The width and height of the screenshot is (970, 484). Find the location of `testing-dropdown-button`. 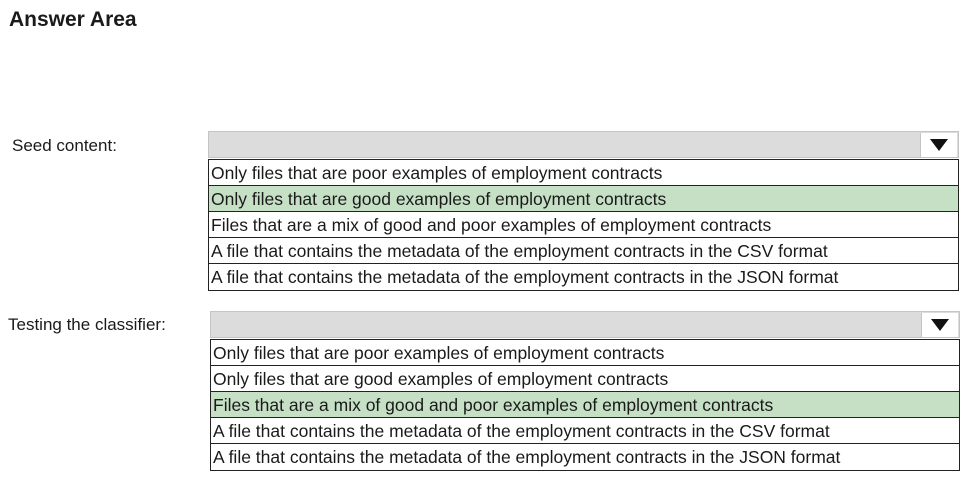

testing-dropdown-button is located at coordinates (939, 325).